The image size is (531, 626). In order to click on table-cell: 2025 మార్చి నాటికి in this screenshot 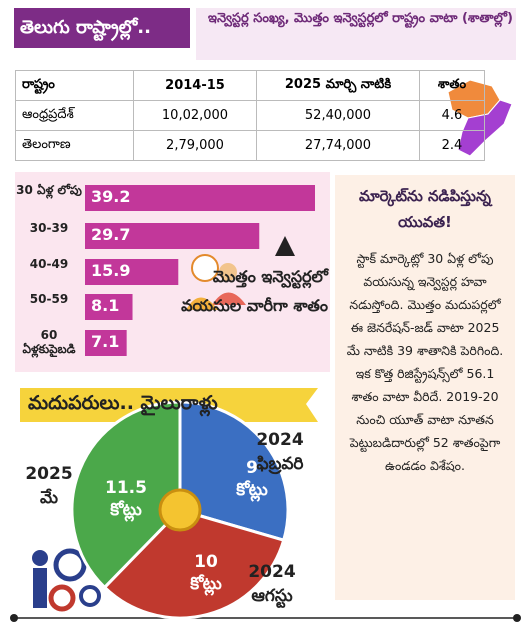, I will do `click(338, 85)`.